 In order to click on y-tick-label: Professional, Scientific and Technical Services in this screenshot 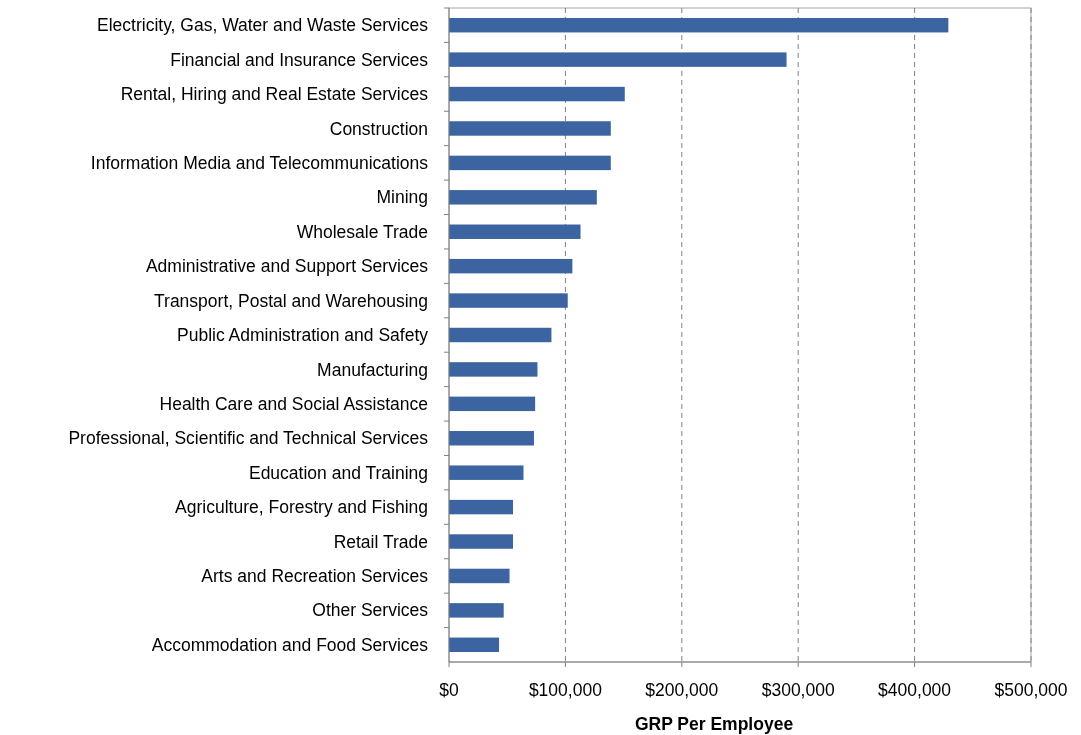, I will do `click(248, 438)`.